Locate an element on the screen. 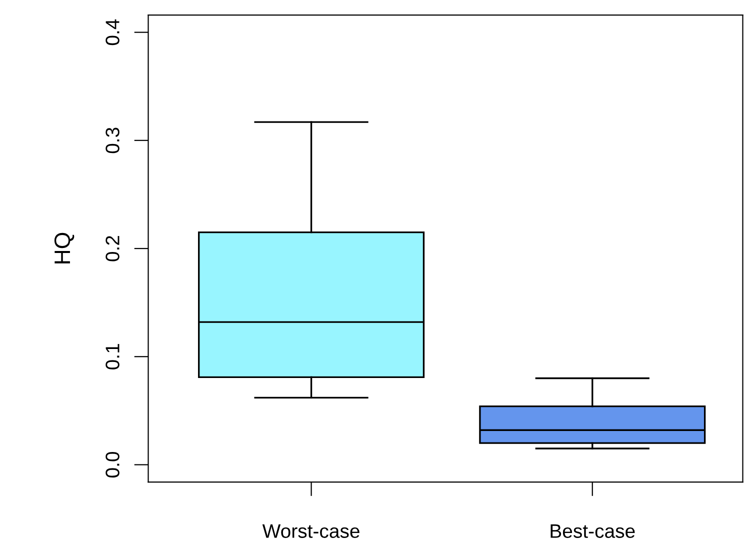  y-tick-label: 0.1 is located at coordinates (113, 357).